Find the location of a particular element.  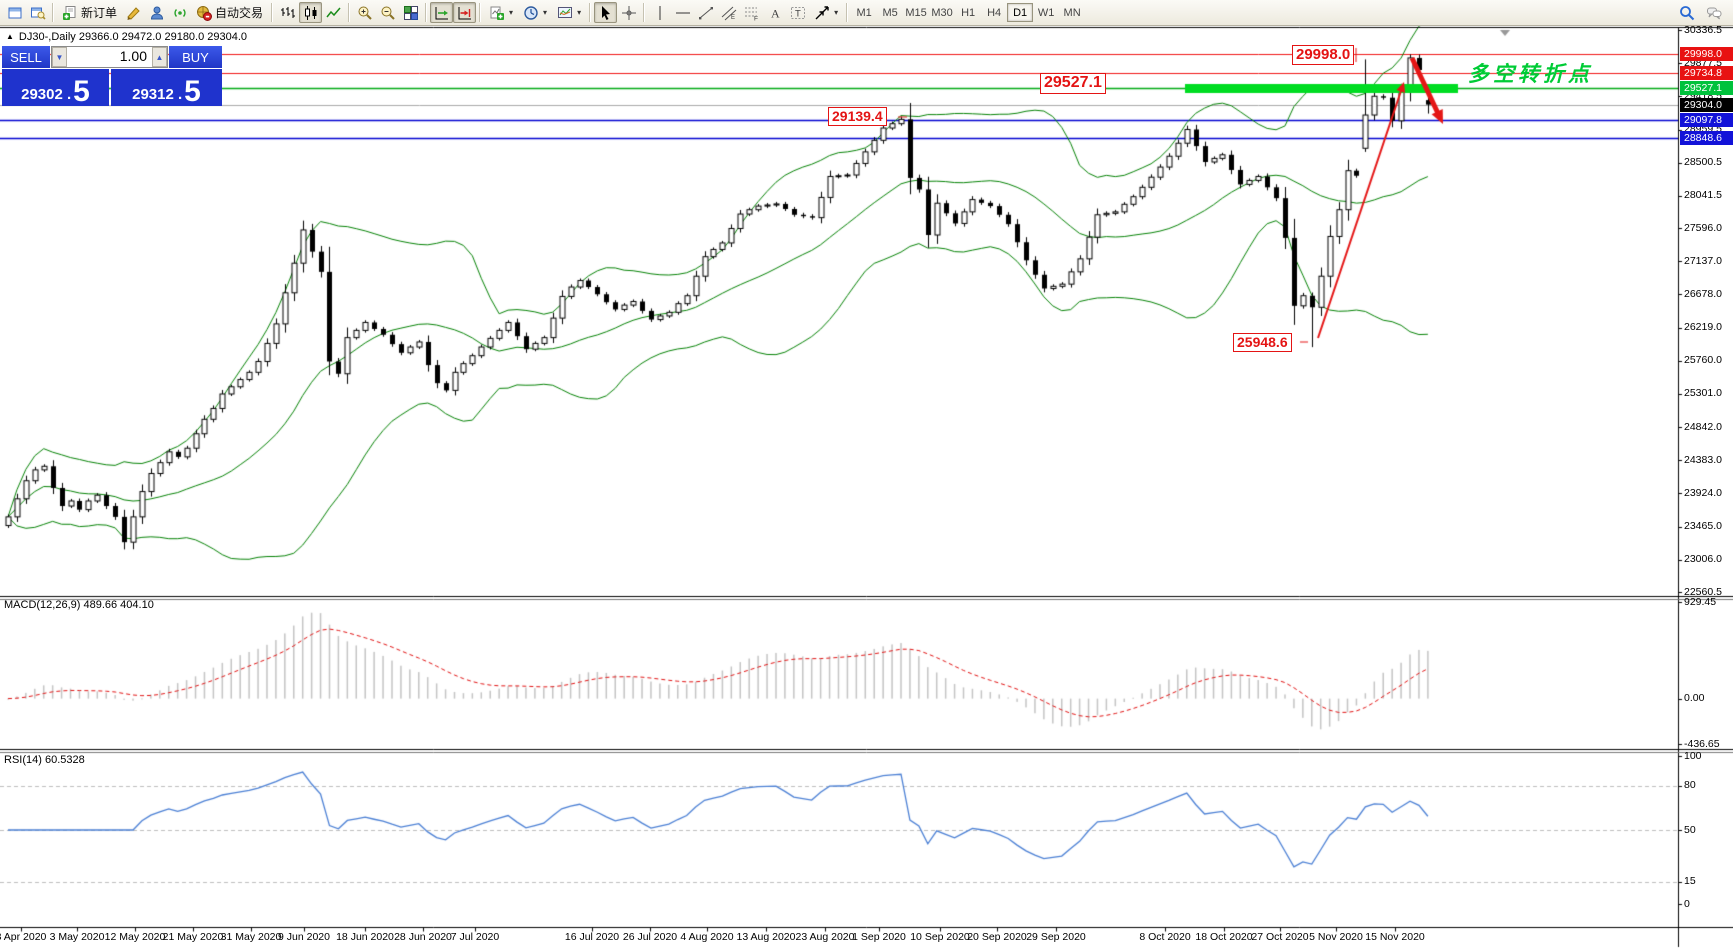

channel-icon: E is located at coordinates (728, 13).